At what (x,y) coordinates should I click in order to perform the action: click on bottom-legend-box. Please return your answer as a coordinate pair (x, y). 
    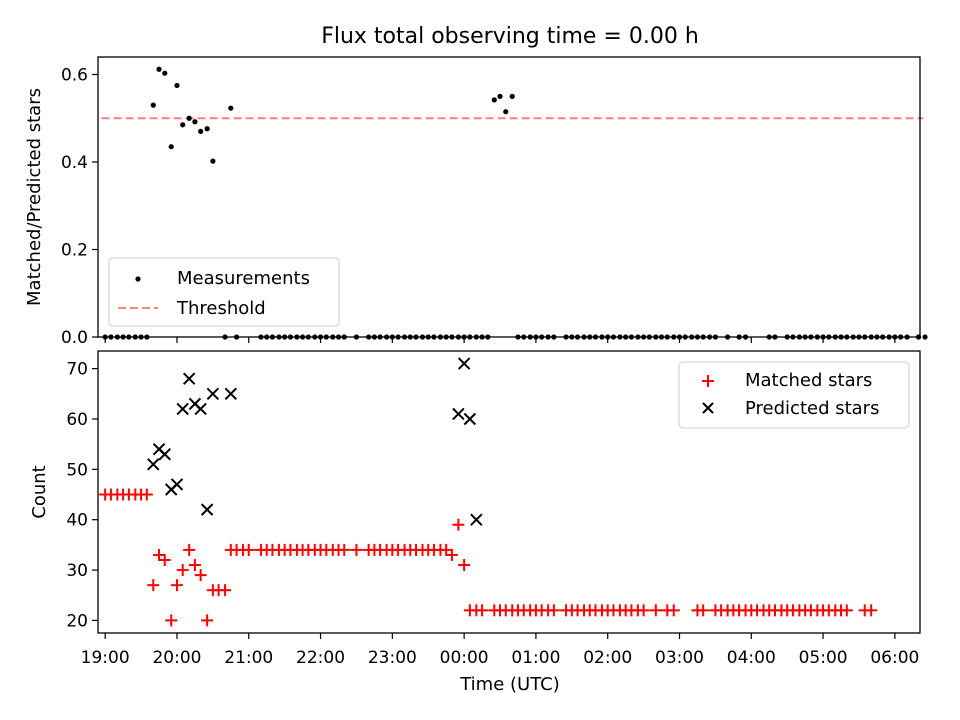
    Looking at the image, I should click on (794, 395).